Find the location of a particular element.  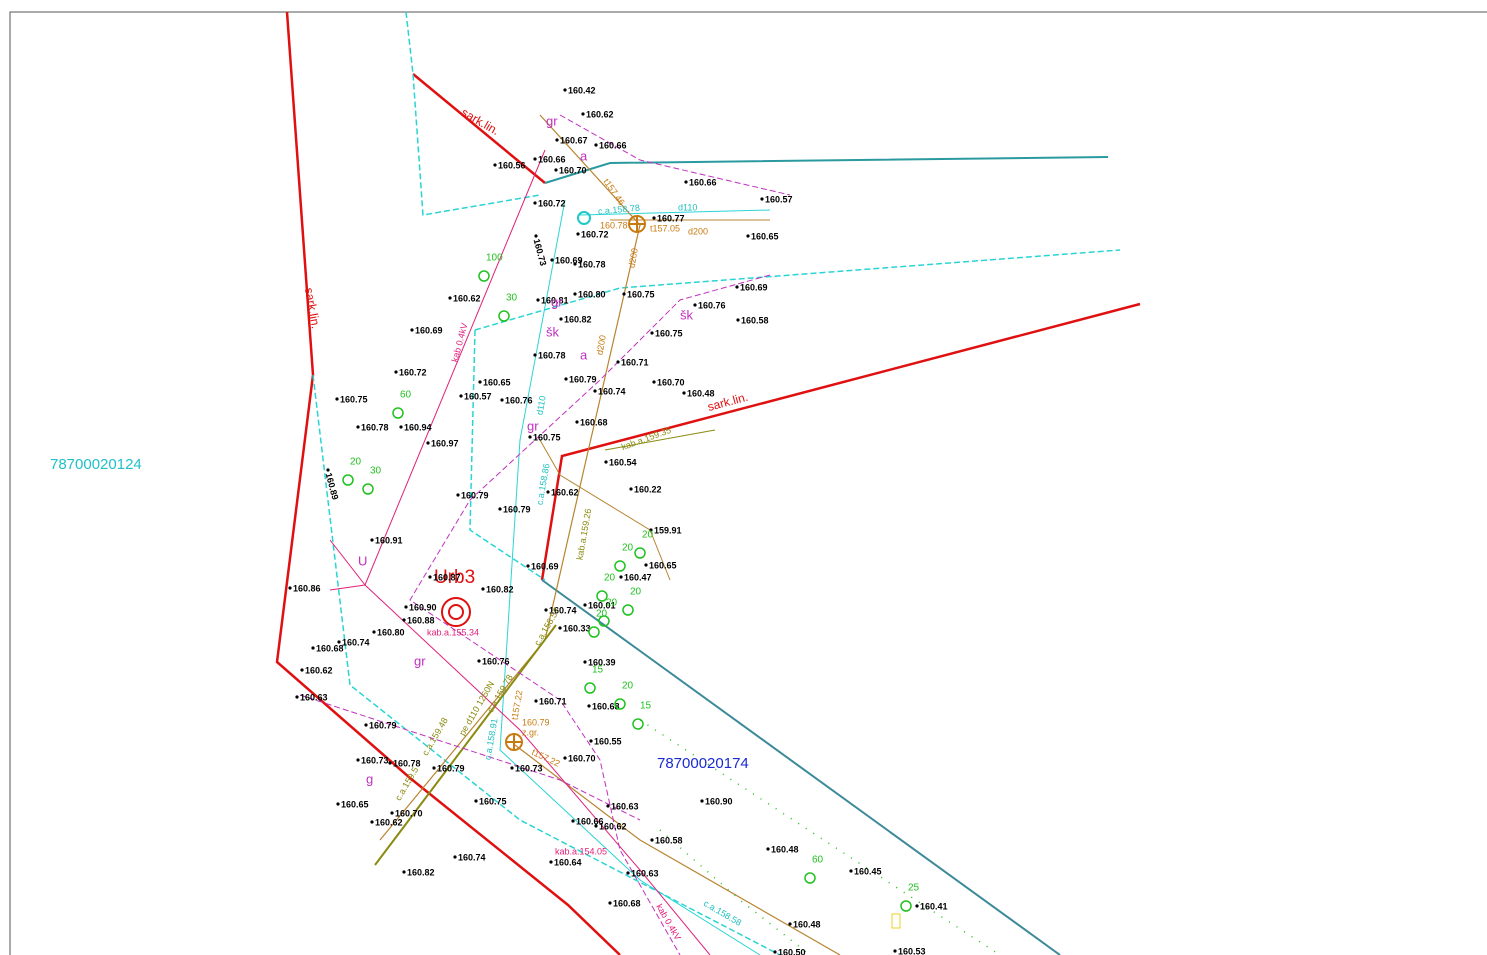

elevation: 160.69 is located at coordinates (429, 330).